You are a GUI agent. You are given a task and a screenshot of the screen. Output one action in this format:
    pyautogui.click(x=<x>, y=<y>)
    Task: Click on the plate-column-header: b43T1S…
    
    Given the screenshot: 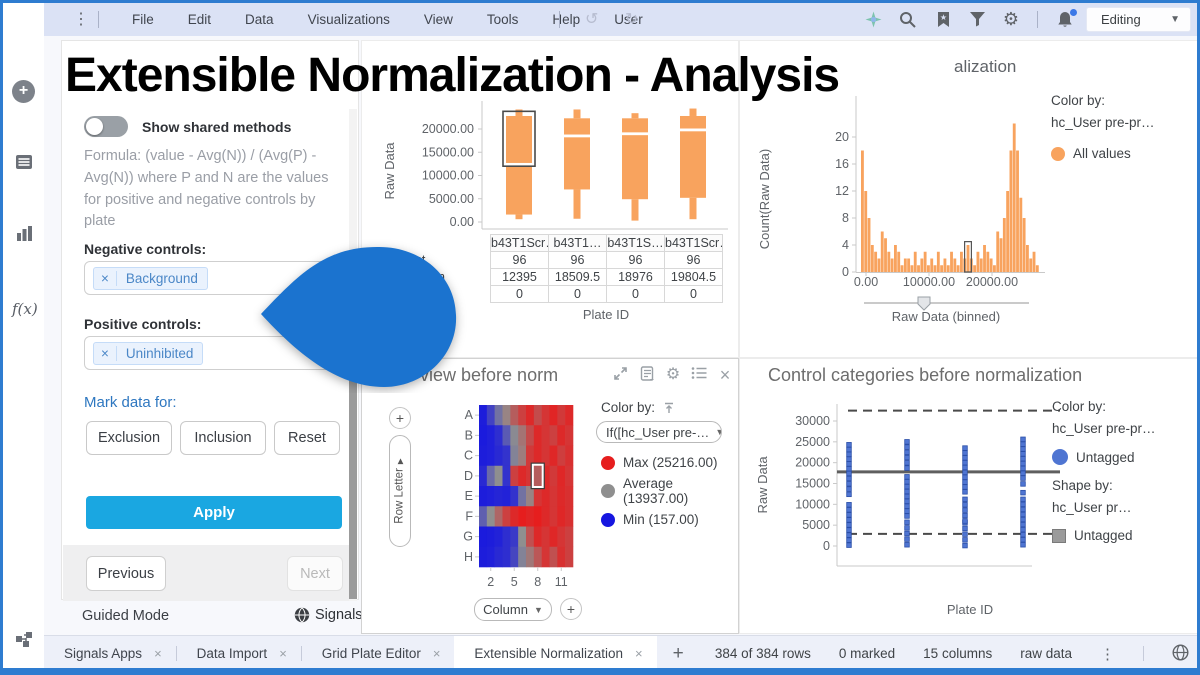 What is the action you would take?
    pyautogui.click(x=636, y=243)
    